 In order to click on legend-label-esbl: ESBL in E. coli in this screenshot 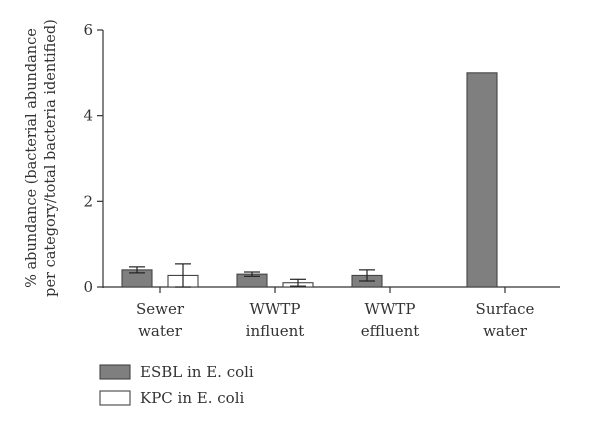, I will do `click(197, 372)`.